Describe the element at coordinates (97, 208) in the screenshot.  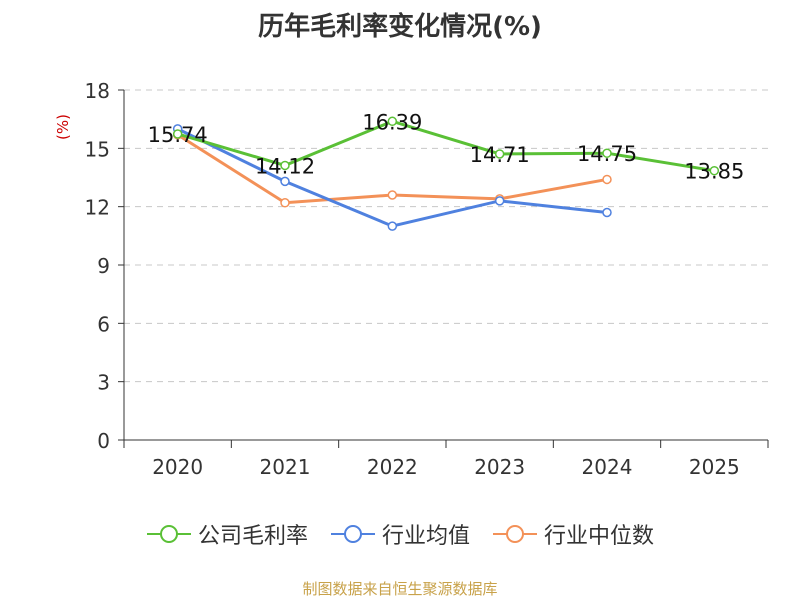
I see `y-tick-label: 12` at that location.